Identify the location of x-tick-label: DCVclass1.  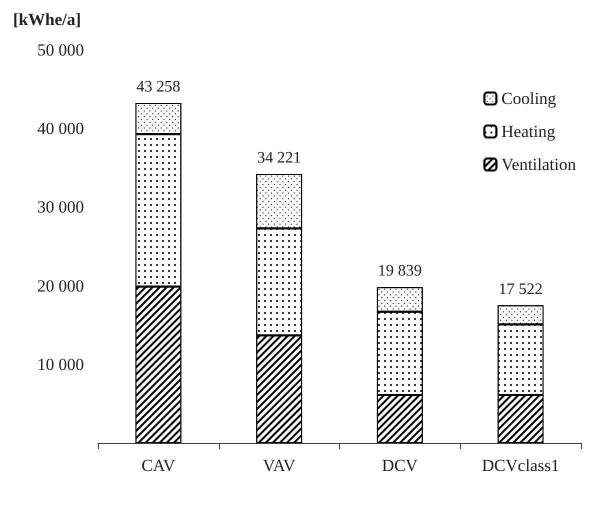
(521, 465).